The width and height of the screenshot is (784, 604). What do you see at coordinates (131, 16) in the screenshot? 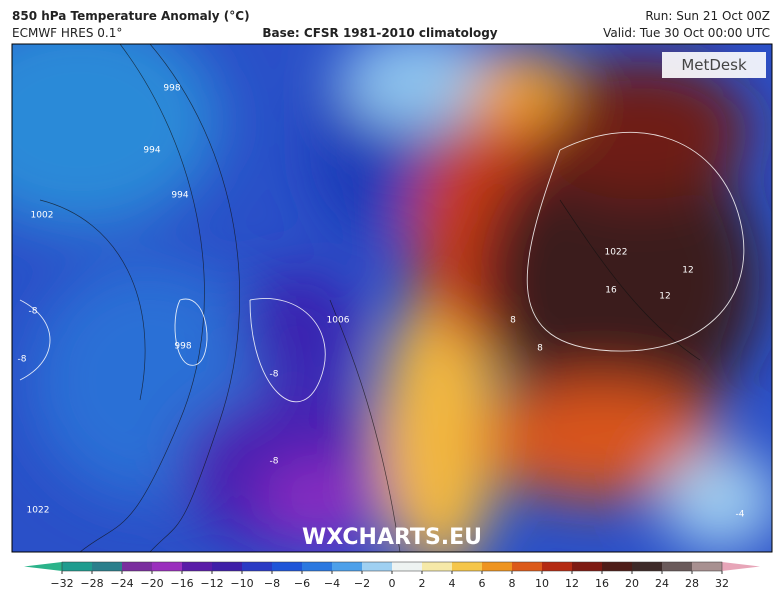
I see `title: 850 hPa Temperature Anomaly (°C)` at bounding box center [131, 16].